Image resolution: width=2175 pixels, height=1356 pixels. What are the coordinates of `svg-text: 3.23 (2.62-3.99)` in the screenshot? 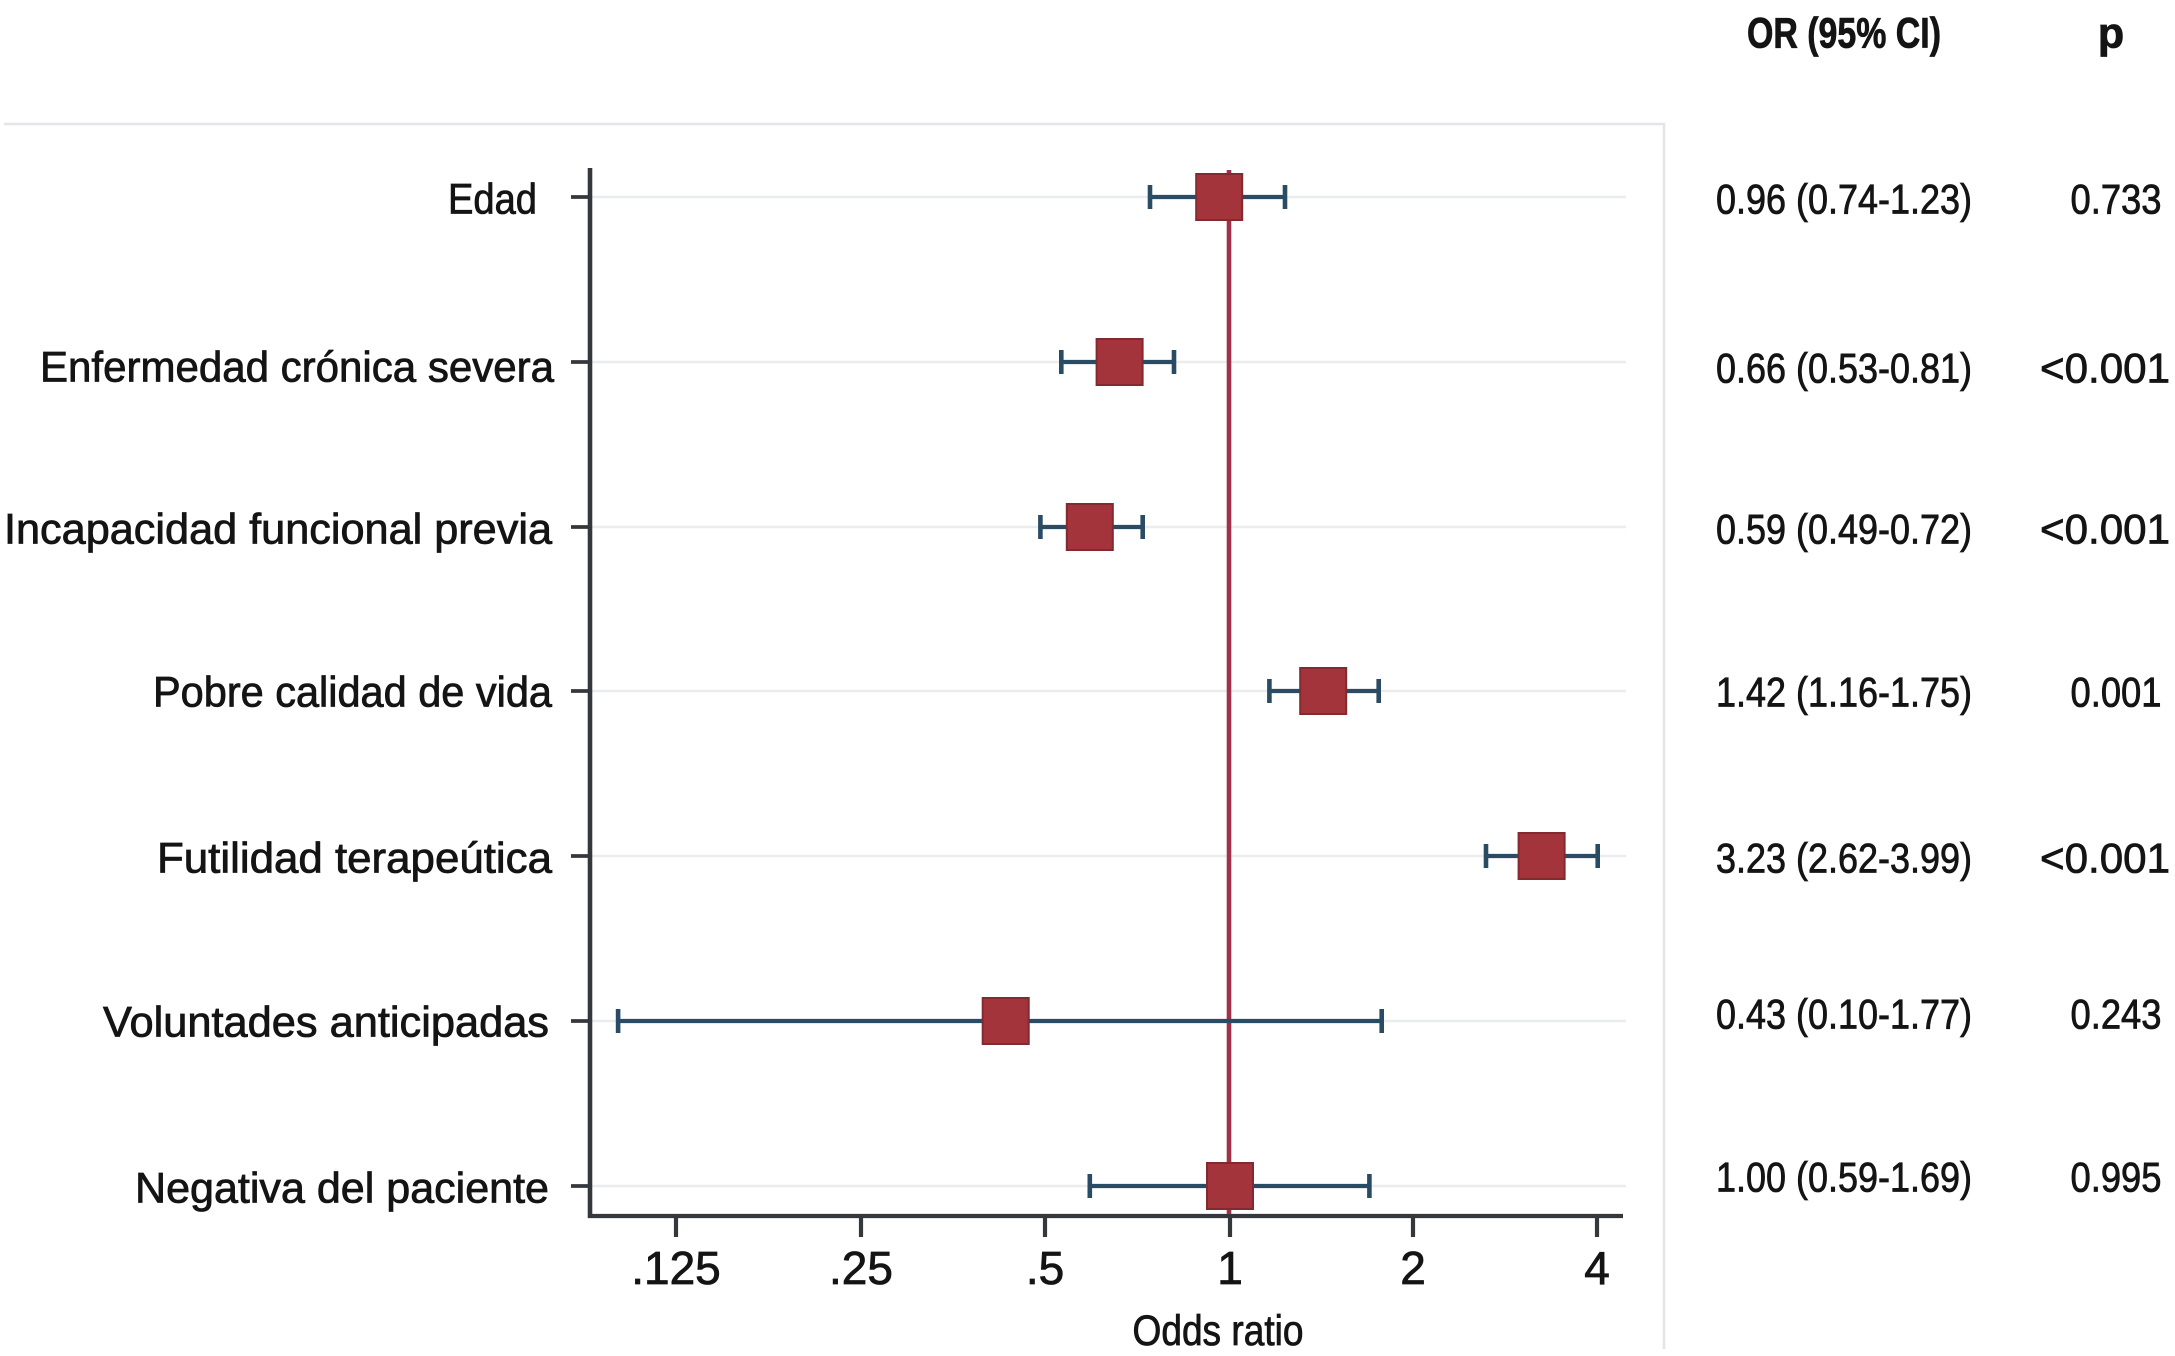 It's located at (1844, 857).